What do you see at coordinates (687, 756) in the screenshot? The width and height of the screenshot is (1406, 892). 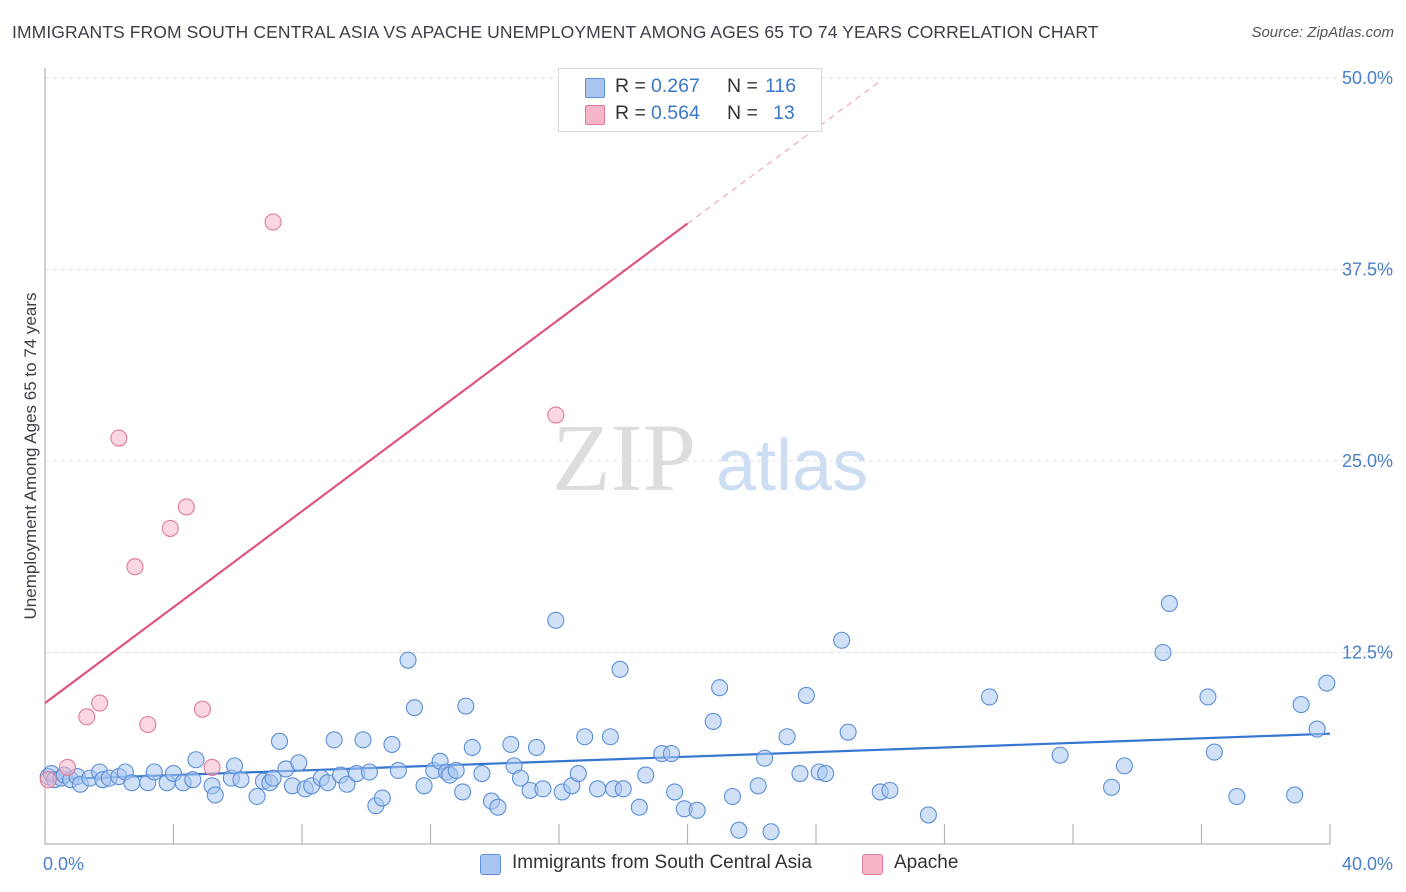 I see `trend-line-immigrants` at bounding box center [687, 756].